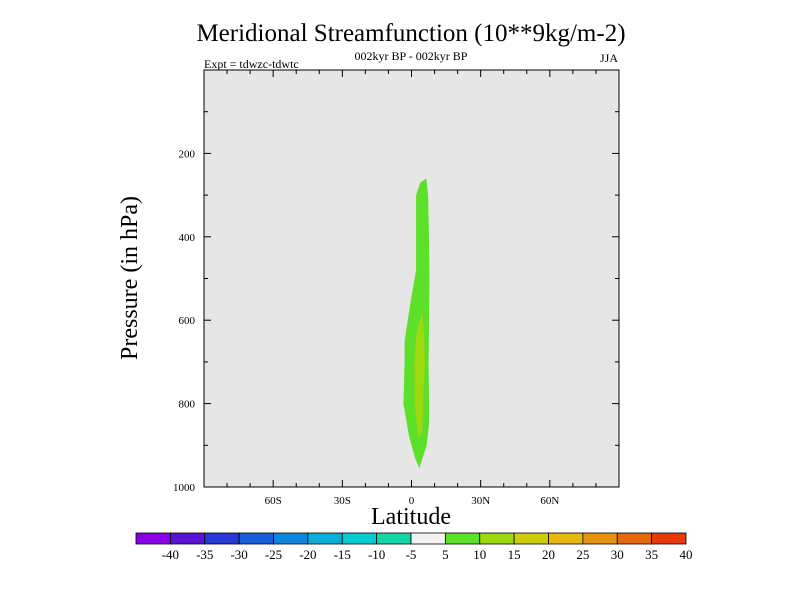 This screenshot has width=800, height=600. What do you see at coordinates (187, 321) in the screenshot?
I see `y-tick-label: 600` at bounding box center [187, 321].